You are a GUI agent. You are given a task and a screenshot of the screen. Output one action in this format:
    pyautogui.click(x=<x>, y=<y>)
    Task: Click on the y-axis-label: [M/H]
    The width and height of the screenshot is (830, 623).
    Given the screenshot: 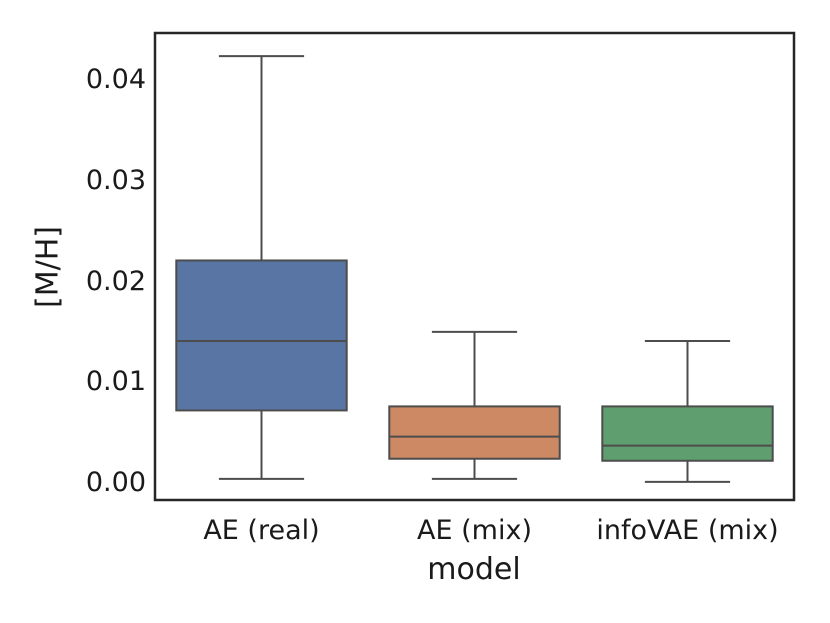 What is the action you would take?
    pyautogui.click(x=48, y=267)
    